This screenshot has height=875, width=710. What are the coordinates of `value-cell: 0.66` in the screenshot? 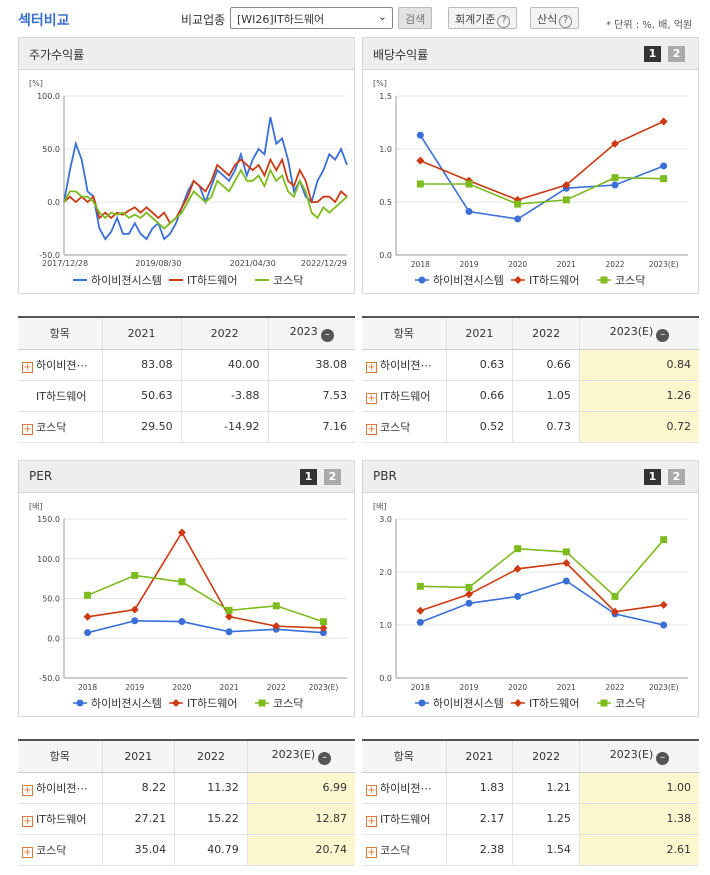 It's located at (546, 365).